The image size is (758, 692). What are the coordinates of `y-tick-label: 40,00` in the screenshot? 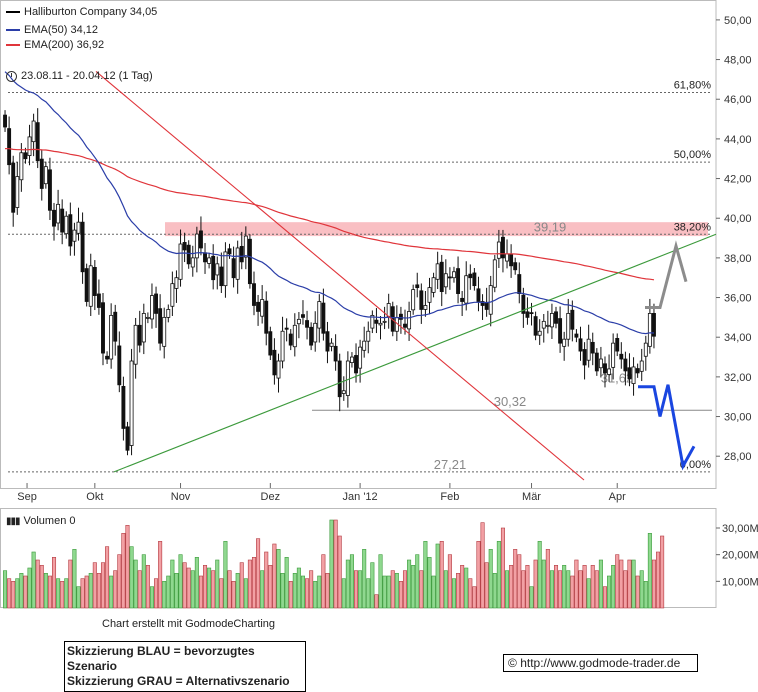 It's located at (738, 219).